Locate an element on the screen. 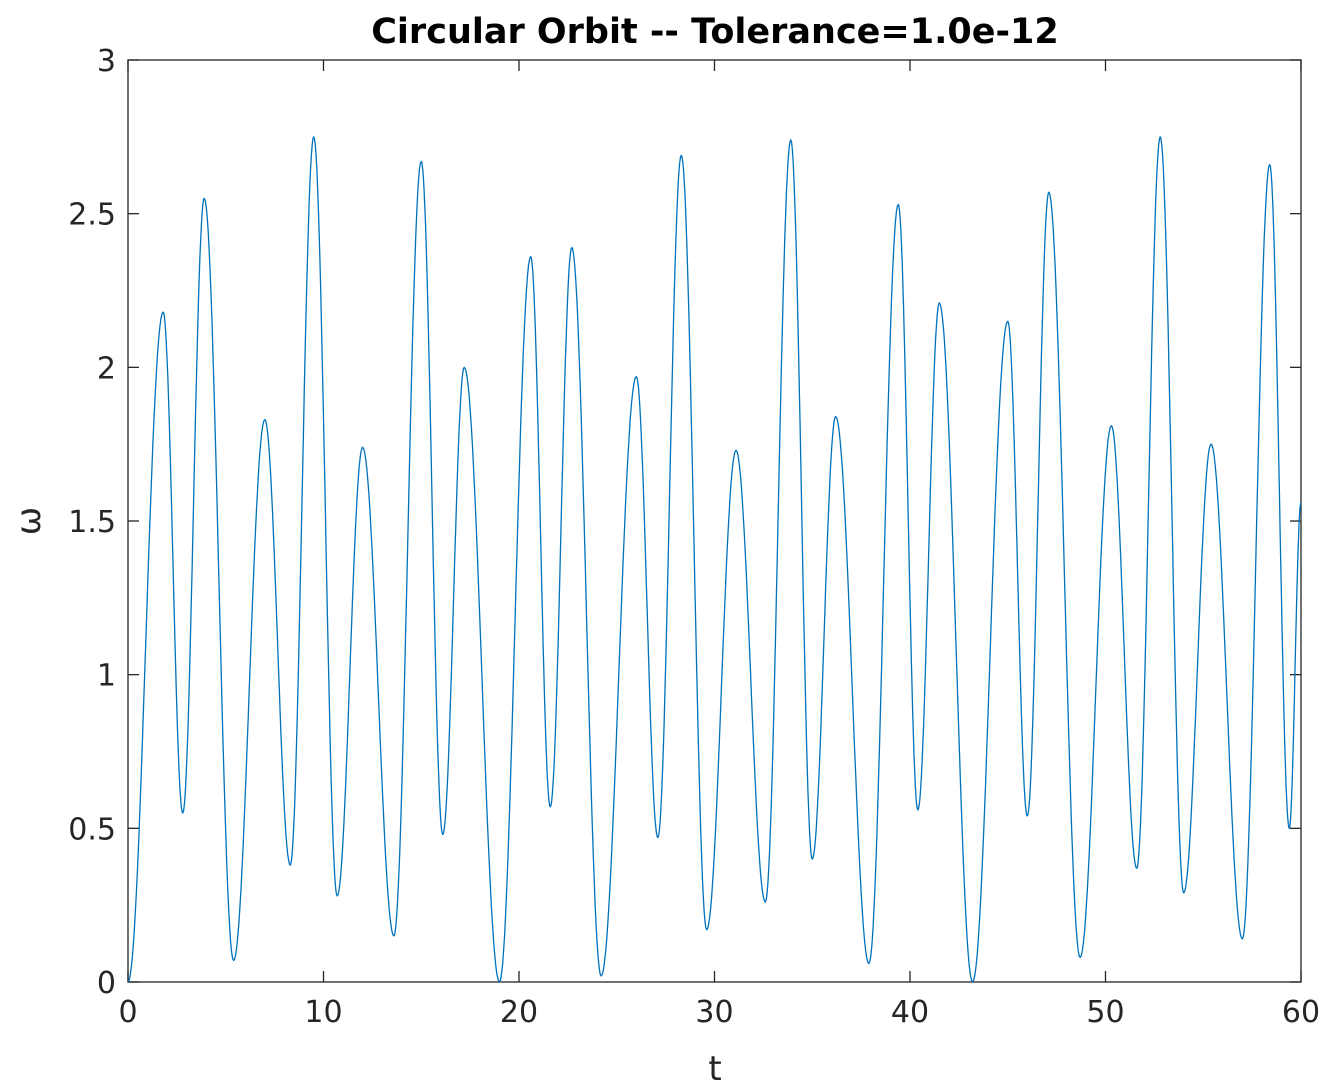  chart-title: Circular Orbit -- Tolerance=1.0e-12 is located at coordinates (714, 32).